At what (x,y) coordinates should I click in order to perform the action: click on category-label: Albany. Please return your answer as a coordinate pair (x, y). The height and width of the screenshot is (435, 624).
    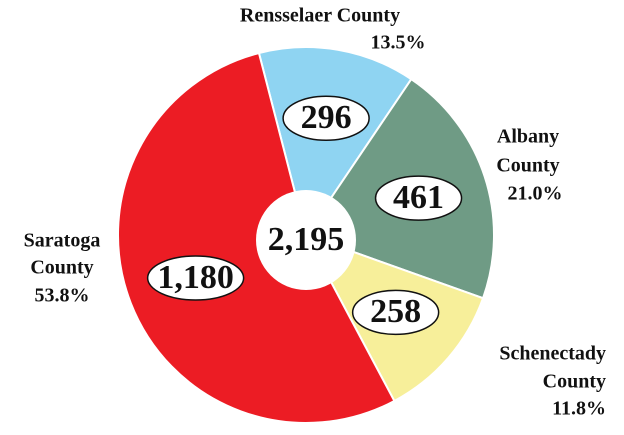
    Looking at the image, I should click on (528, 137).